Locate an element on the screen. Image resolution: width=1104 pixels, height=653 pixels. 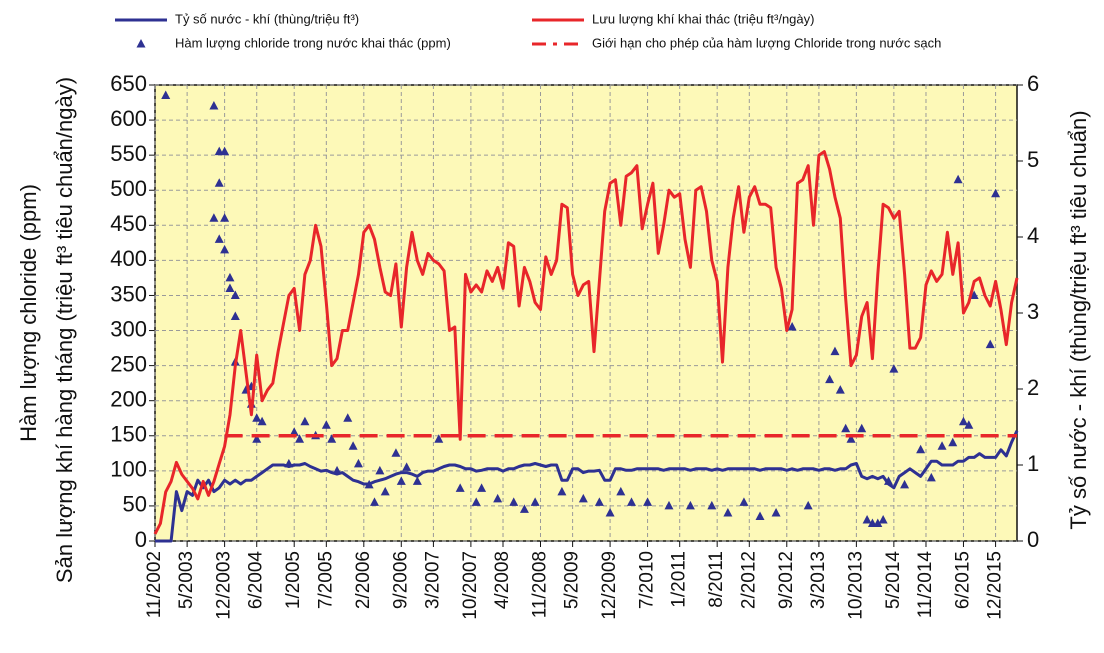
y-tick-label: 450 is located at coordinates (128, 223).